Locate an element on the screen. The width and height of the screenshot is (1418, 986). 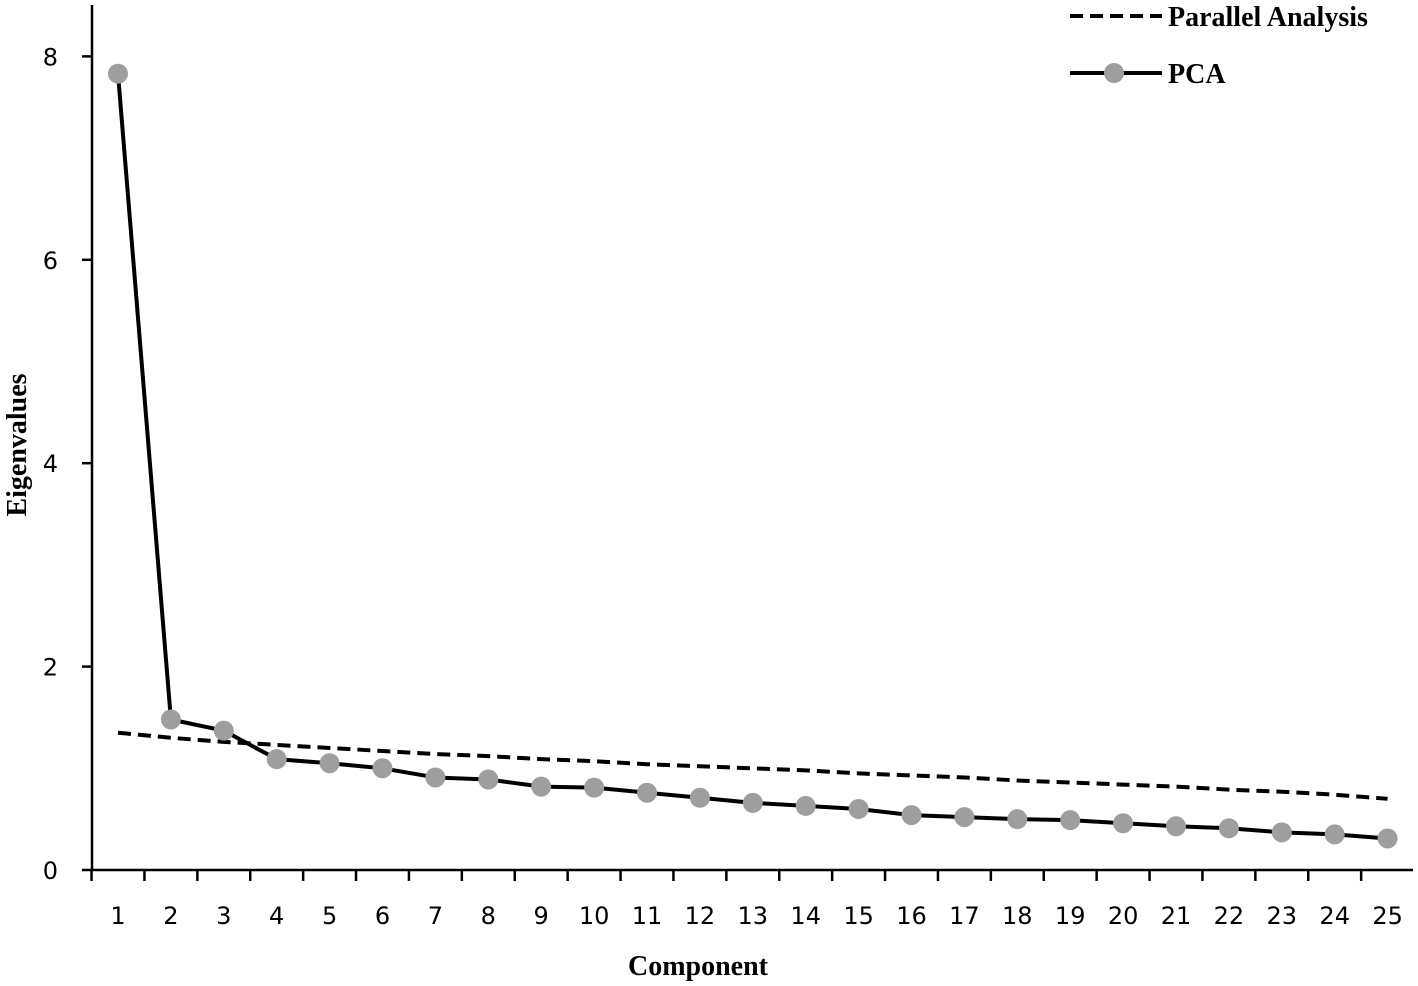
y-tick-label: 4 is located at coordinates (50, 464).